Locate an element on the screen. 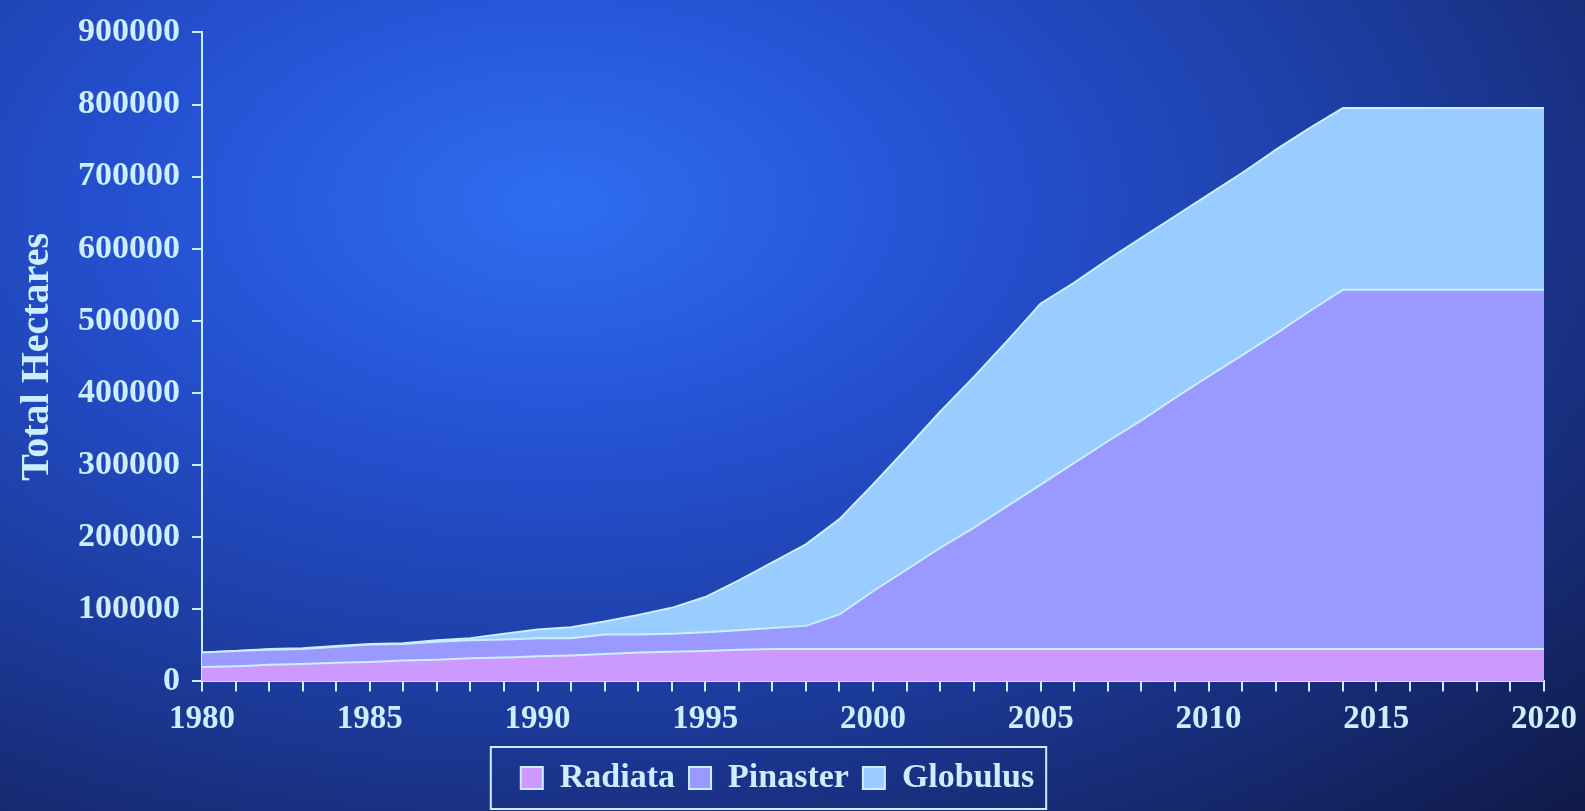 This screenshot has width=1585, height=811. y-tick-label: 600000 is located at coordinates (129, 246).